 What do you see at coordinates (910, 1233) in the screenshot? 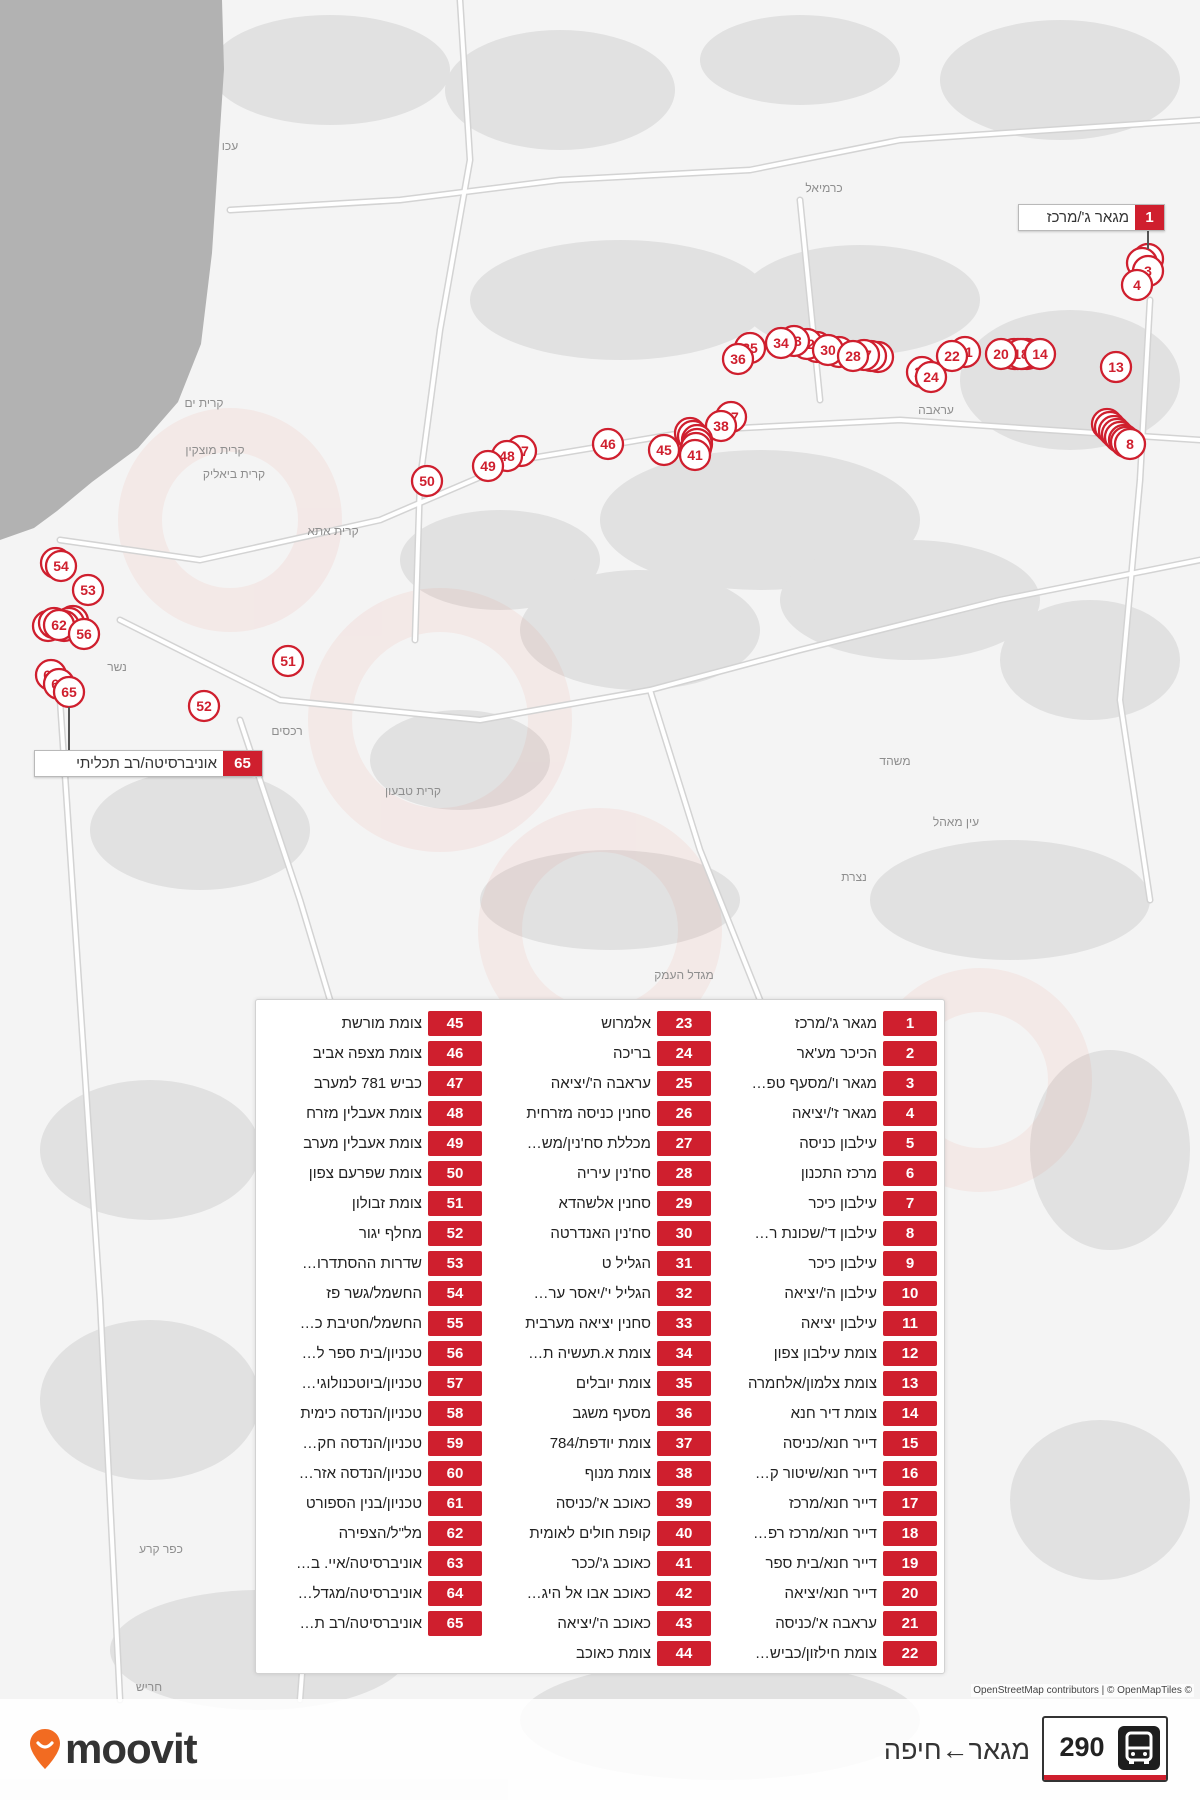
I see `stop-number-badge: 8` at bounding box center [910, 1233].